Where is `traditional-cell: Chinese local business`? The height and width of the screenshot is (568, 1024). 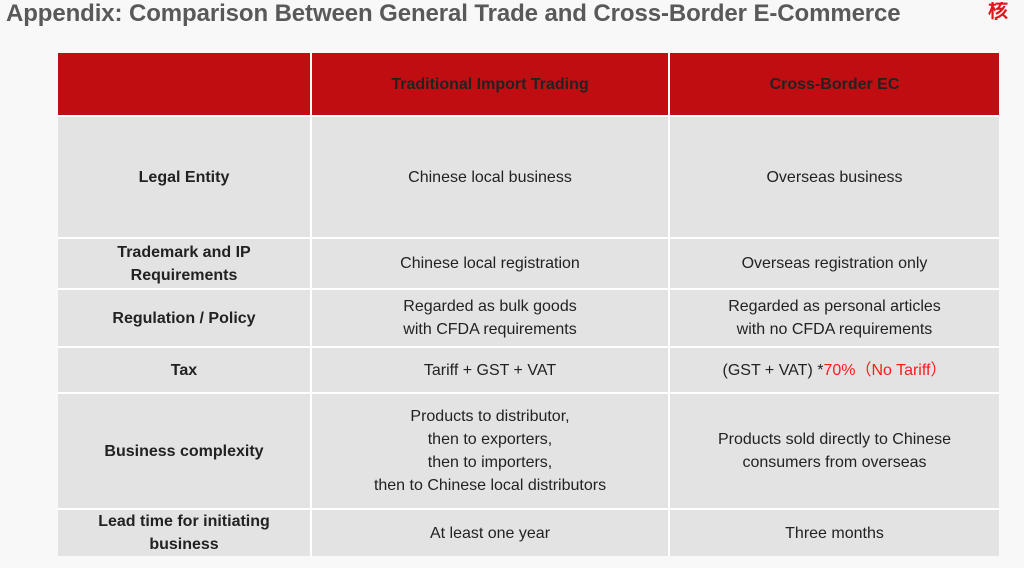 traditional-cell: Chinese local business is located at coordinates (491, 176).